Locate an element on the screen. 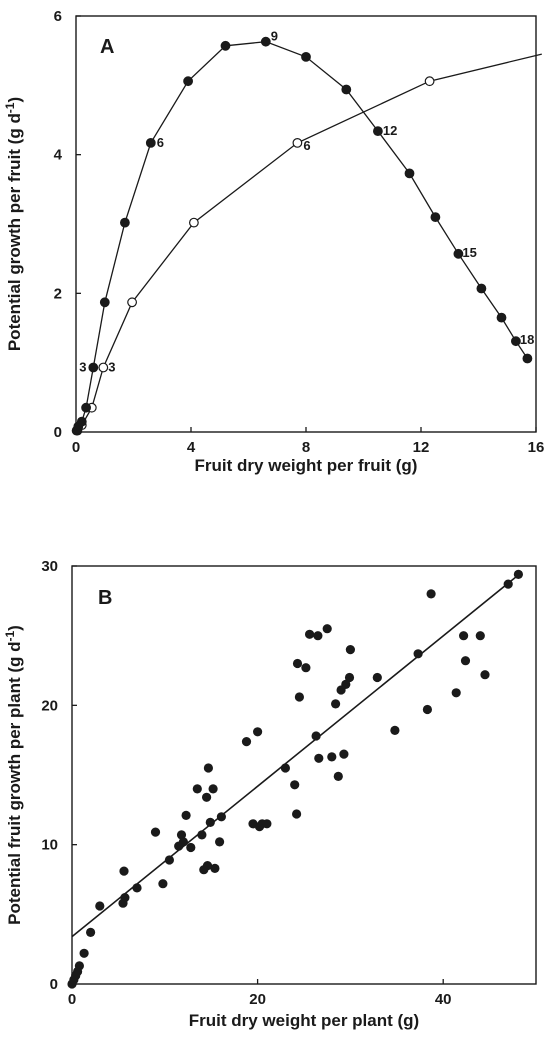 The image size is (549, 1038). point-annotation-6: 3 is located at coordinates (82, 367).